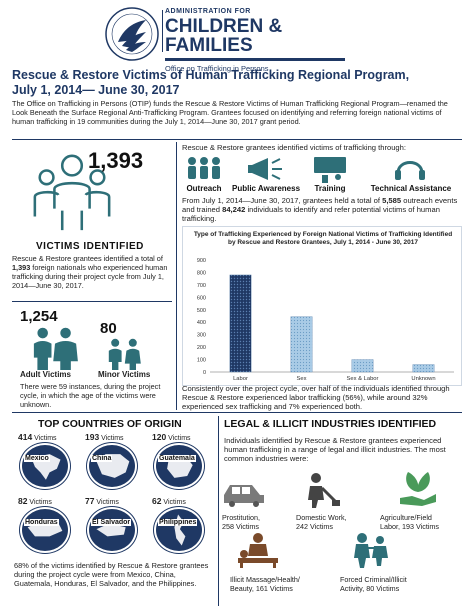  What do you see at coordinates (21, 267) in the screenshot?
I see `victims-text-num: 1,393` at bounding box center [21, 267].